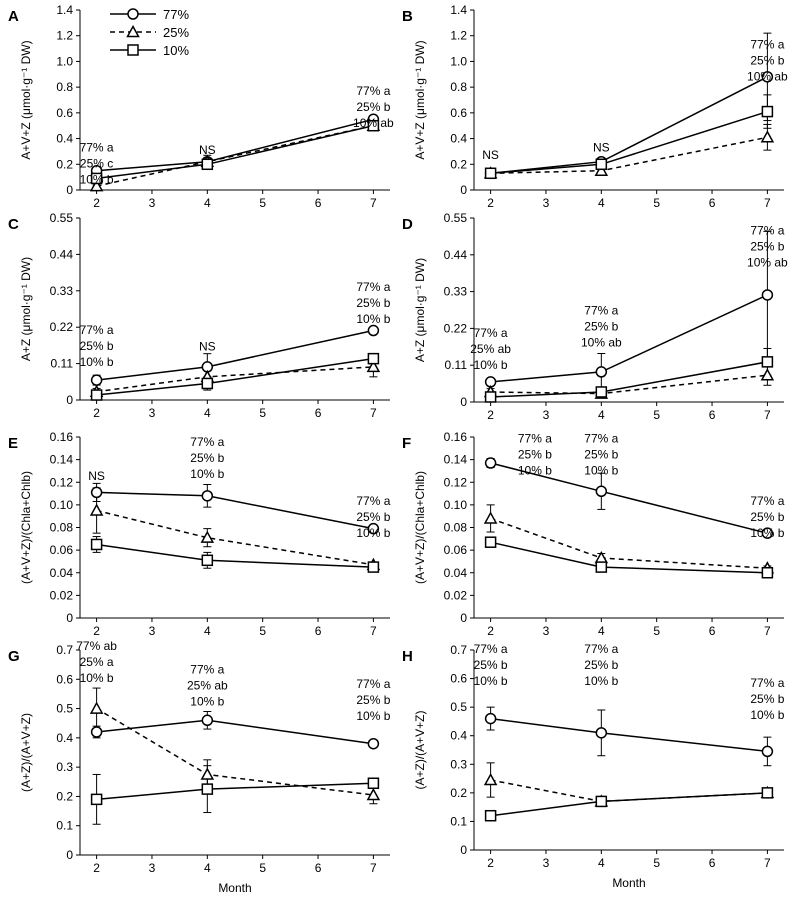 The width and height of the screenshot is (800, 904). Describe the element at coordinates (712, 415) in the screenshot. I see `x-tick-label-d: 6` at that location.